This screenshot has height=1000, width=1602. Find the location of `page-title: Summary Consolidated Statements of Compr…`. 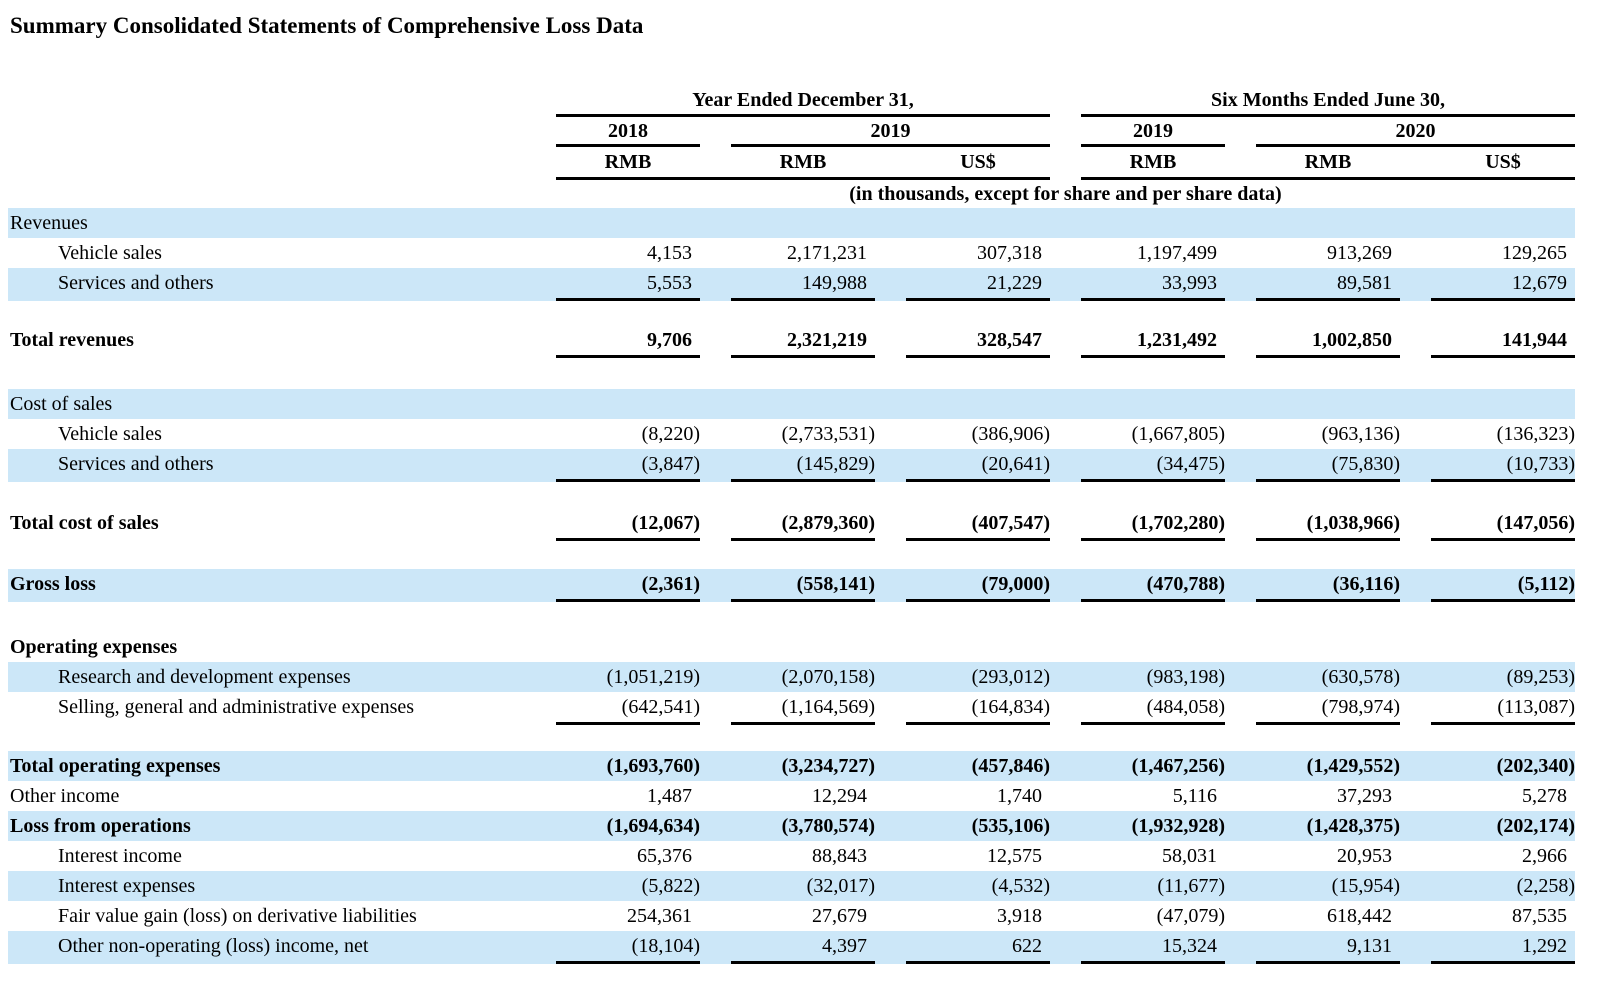

page-title: Summary Consolidated Statements of Compr… is located at coordinates (327, 25).